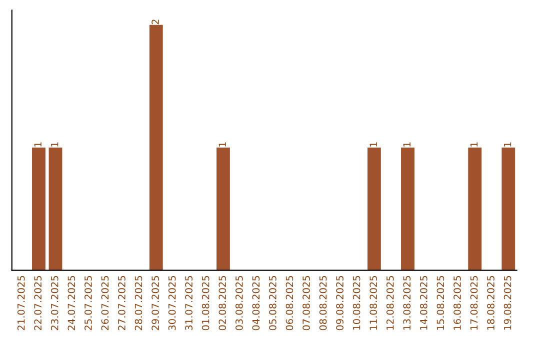 The height and width of the screenshot is (340, 540). Describe the element at coordinates (155, 303) in the screenshot. I see `x-tick-label: 29.07.2025` at that location.